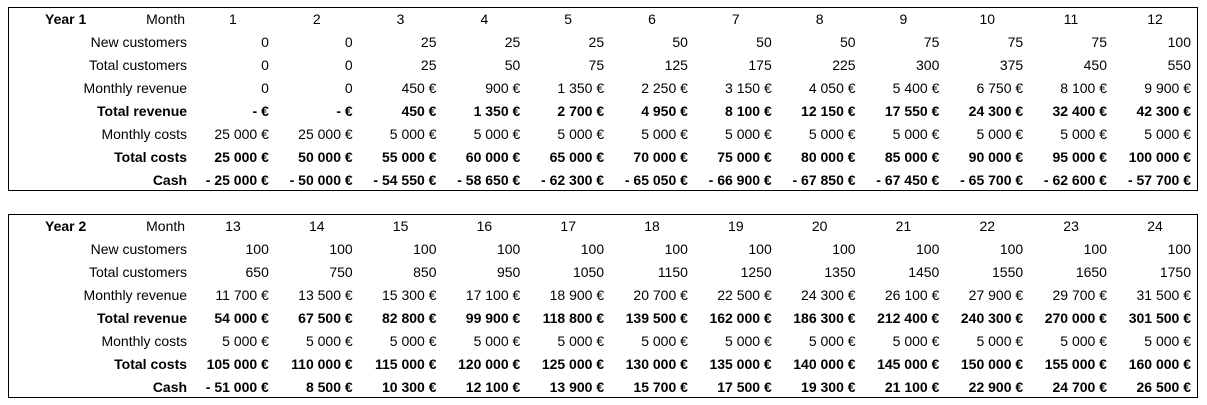 The height and width of the screenshot is (405, 1207). What do you see at coordinates (740, 180) in the screenshot?
I see `table-cell: - 66 900 €` at bounding box center [740, 180].